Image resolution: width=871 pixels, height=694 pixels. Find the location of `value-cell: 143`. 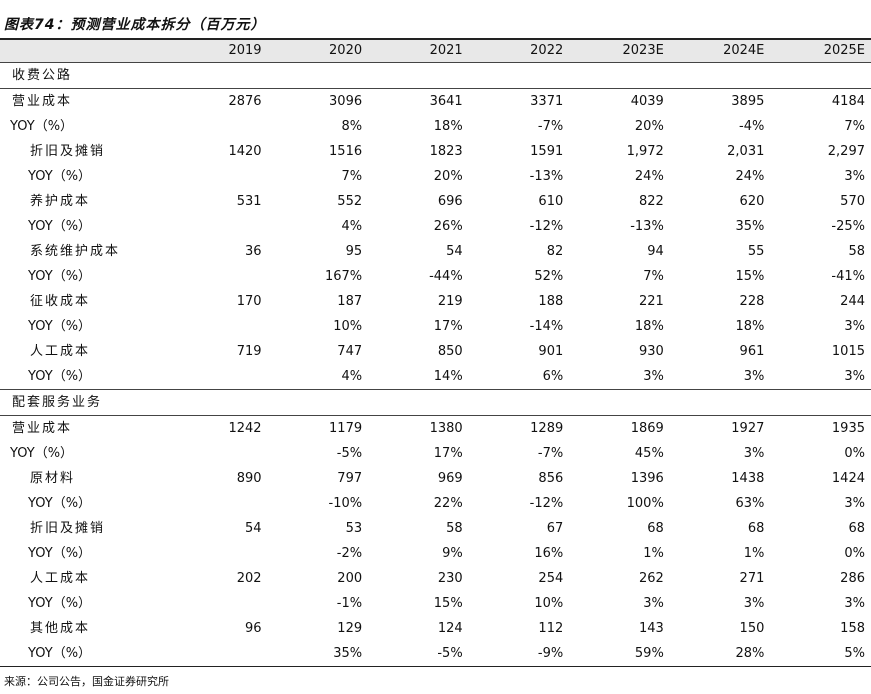

value-cell: 143 is located at coordinates (651, 628).